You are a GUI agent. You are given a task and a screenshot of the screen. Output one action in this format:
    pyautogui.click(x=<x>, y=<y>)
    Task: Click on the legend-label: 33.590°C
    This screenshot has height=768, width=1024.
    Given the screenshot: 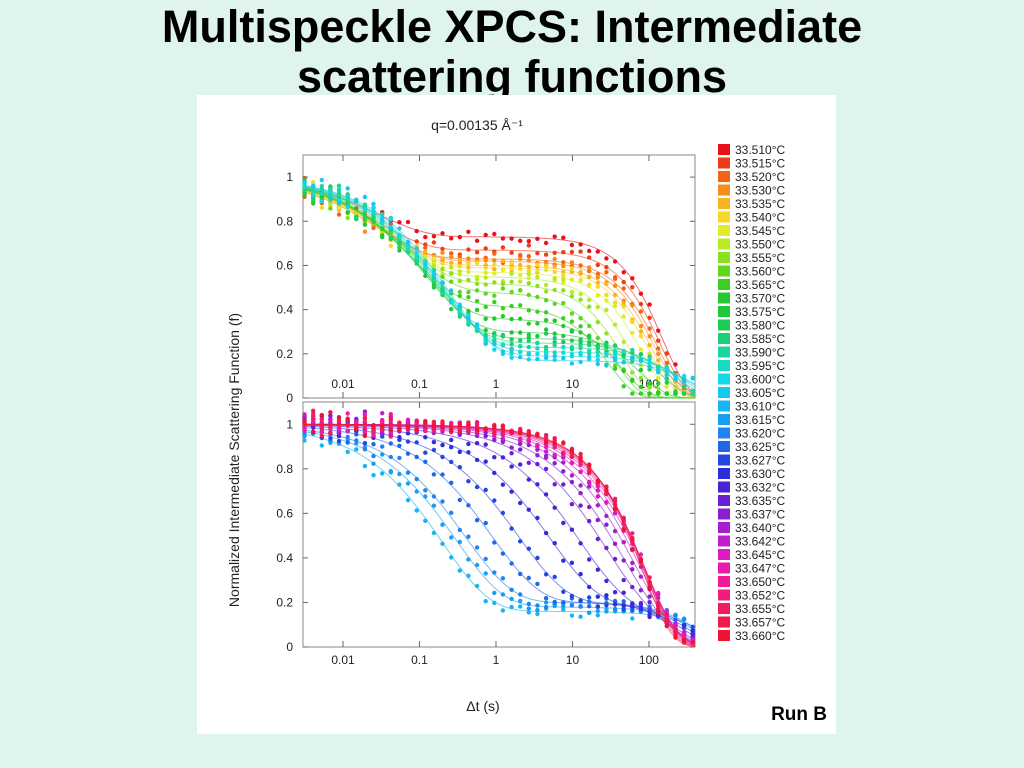 What is the action you would take?
    pyautogui.click(x=760, y=353)
    